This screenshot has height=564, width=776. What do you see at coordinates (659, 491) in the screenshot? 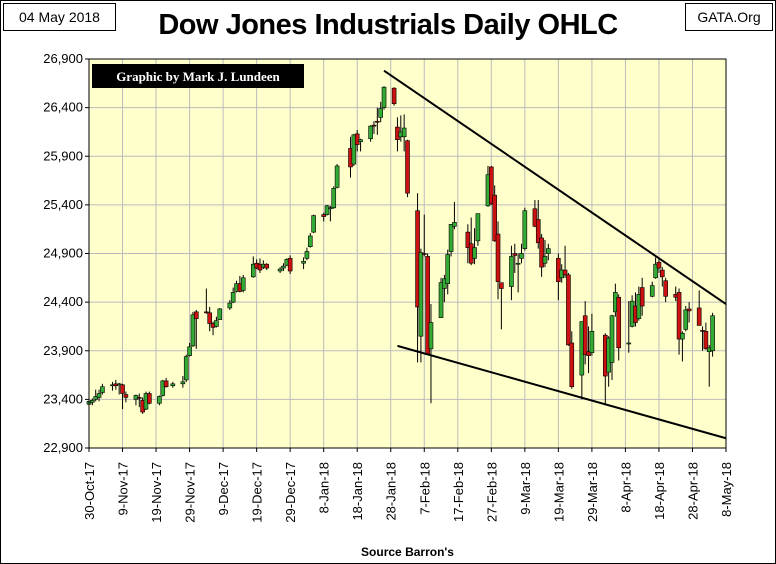
I see `x-tick-label: 18-Apr-18` at bounding box center [659, 491].